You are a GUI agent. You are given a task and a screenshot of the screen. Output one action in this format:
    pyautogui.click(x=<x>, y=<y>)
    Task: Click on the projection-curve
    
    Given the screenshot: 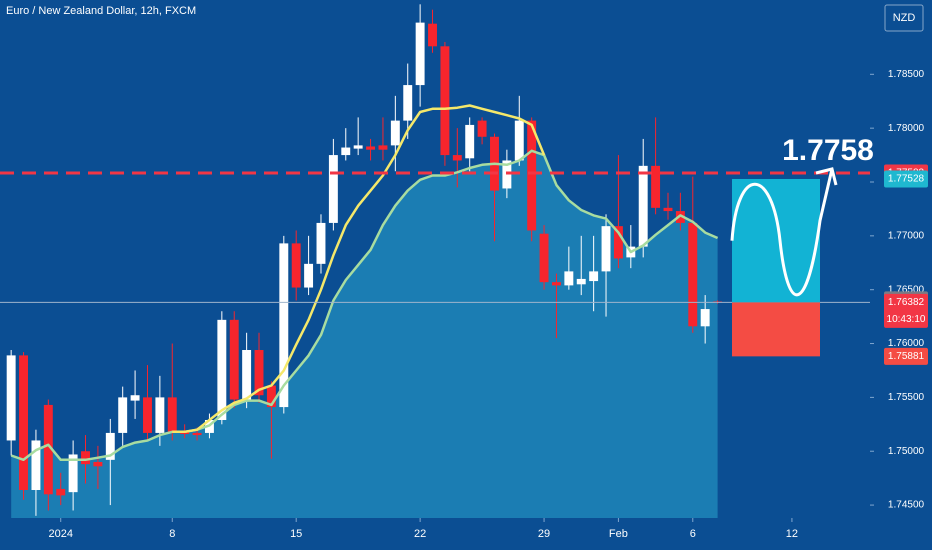 What is the action you would take?
    pyautogui.click(x=782, y=232)
    